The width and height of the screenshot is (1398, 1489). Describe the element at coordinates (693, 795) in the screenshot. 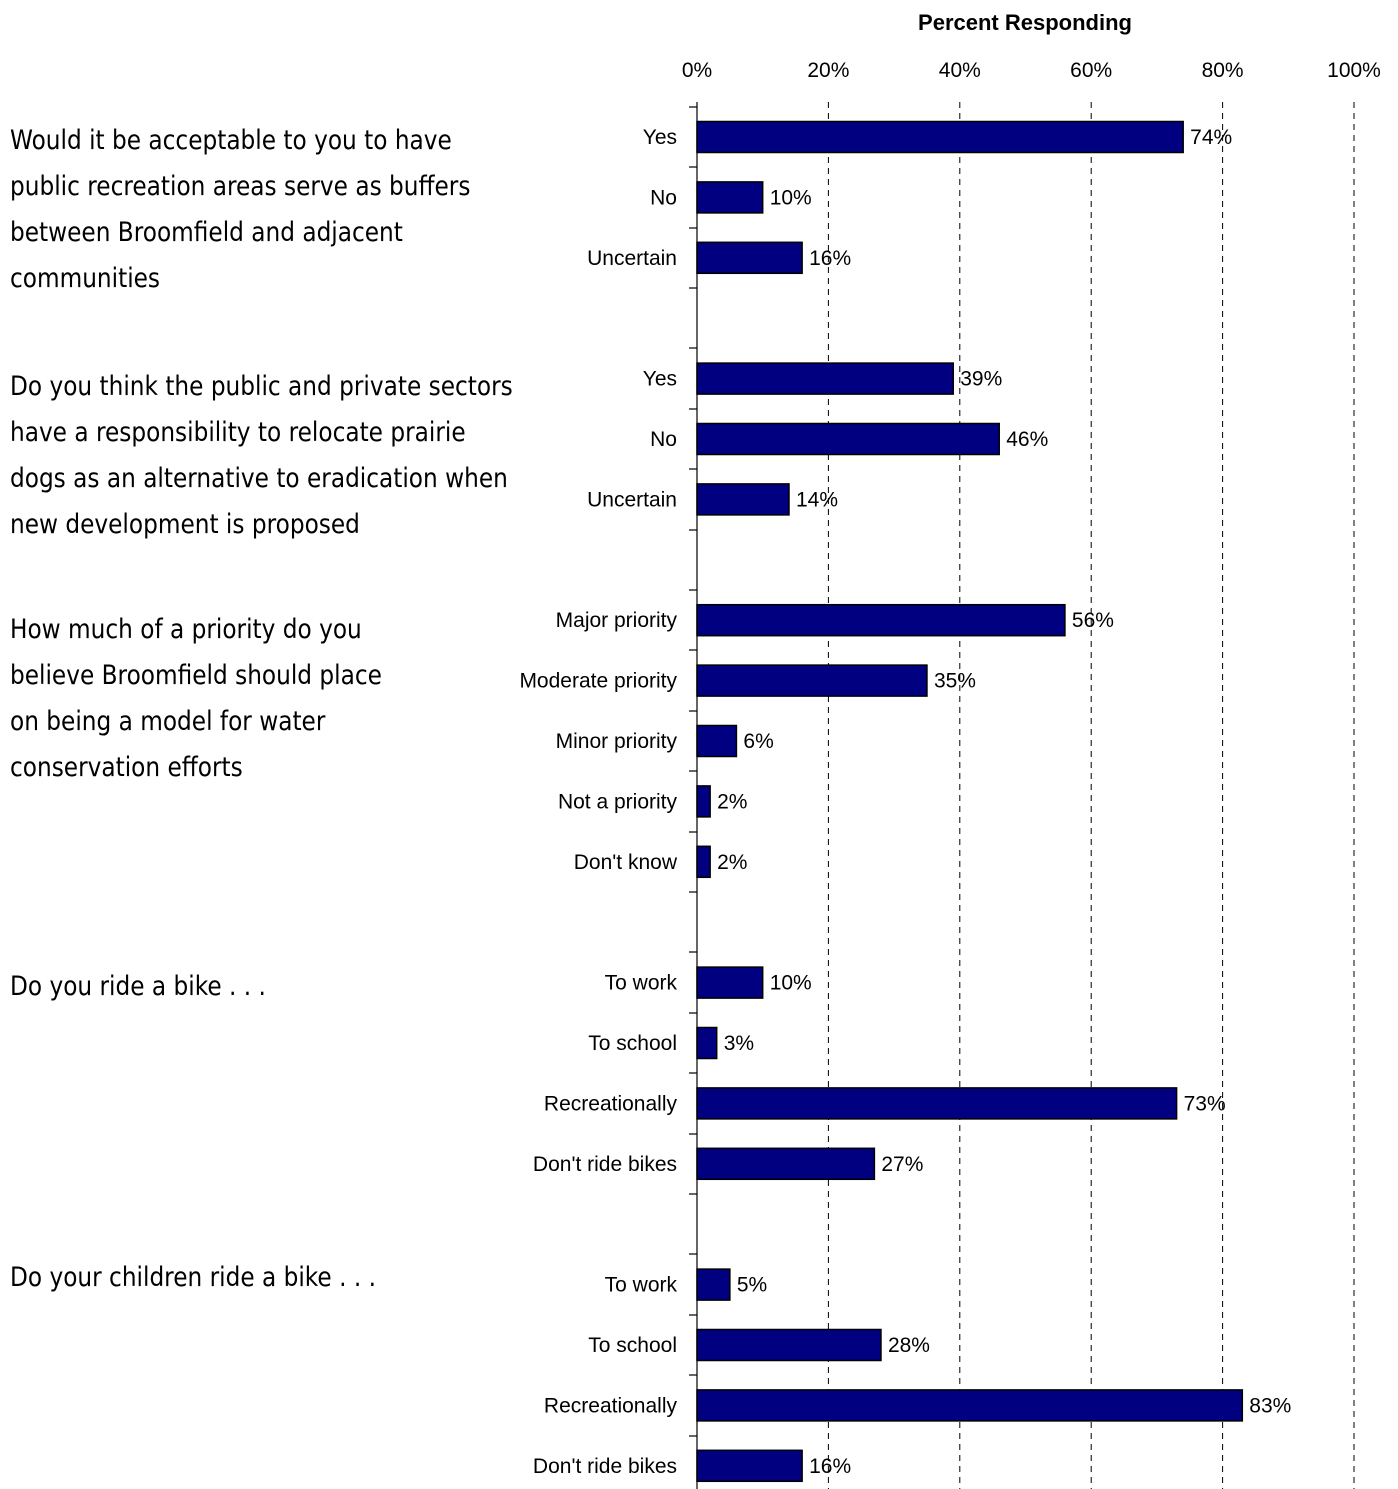

I see `y-axis` at that location.